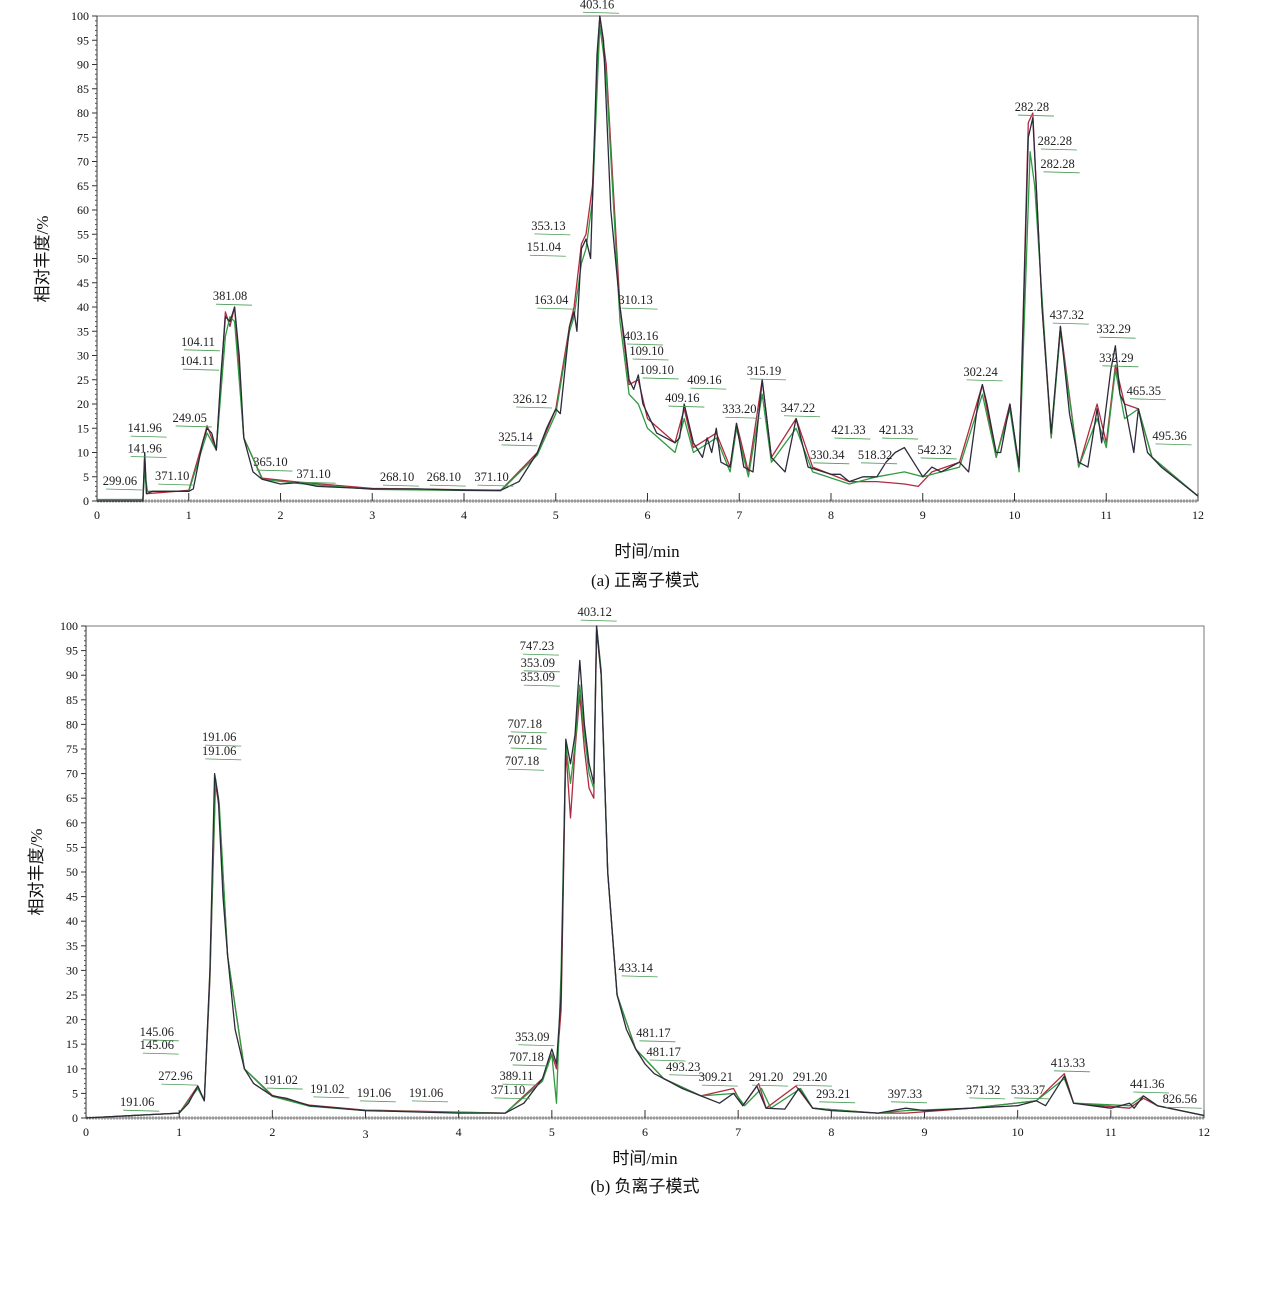 The height and width of the screenshot is (1289, 1267). What do you see at coordinates (83, 307) in the screenshot?
I see `chart-a-y-tick-label: 40` at bounding box center [83, 307].